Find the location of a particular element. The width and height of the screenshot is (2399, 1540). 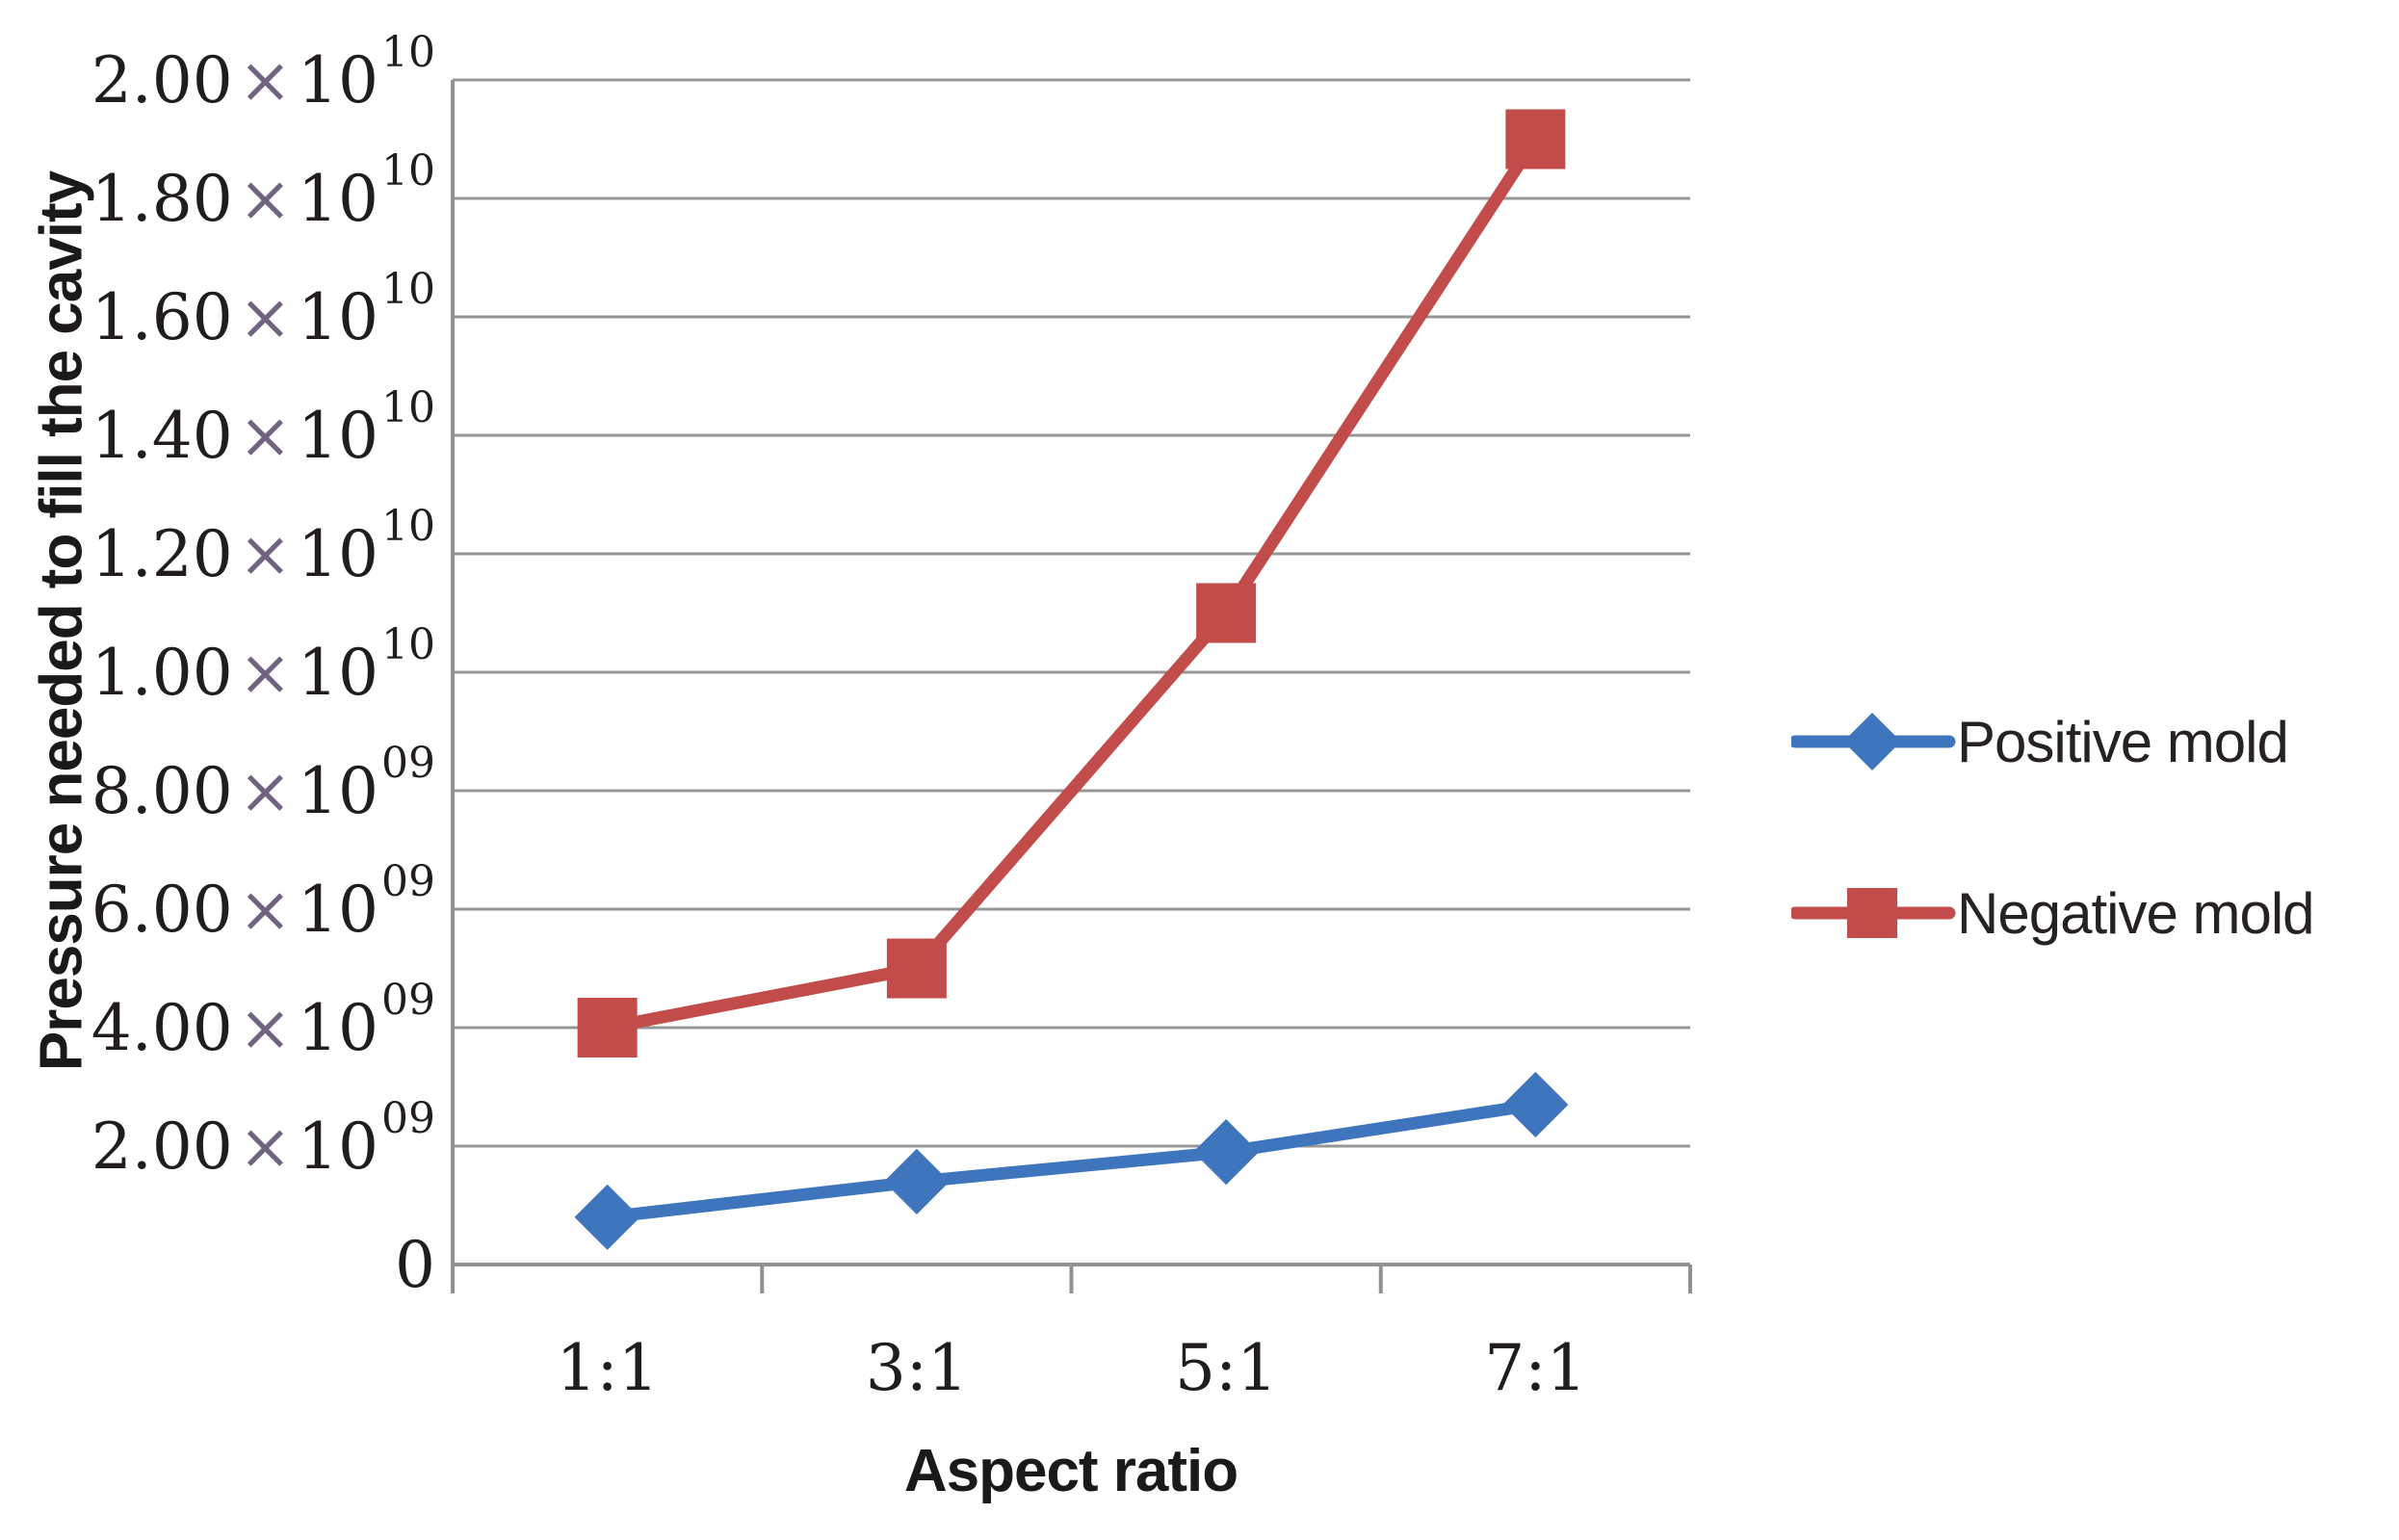

y-tick-label: 1.60 × 10 10 is located at coordinates (263, 309).